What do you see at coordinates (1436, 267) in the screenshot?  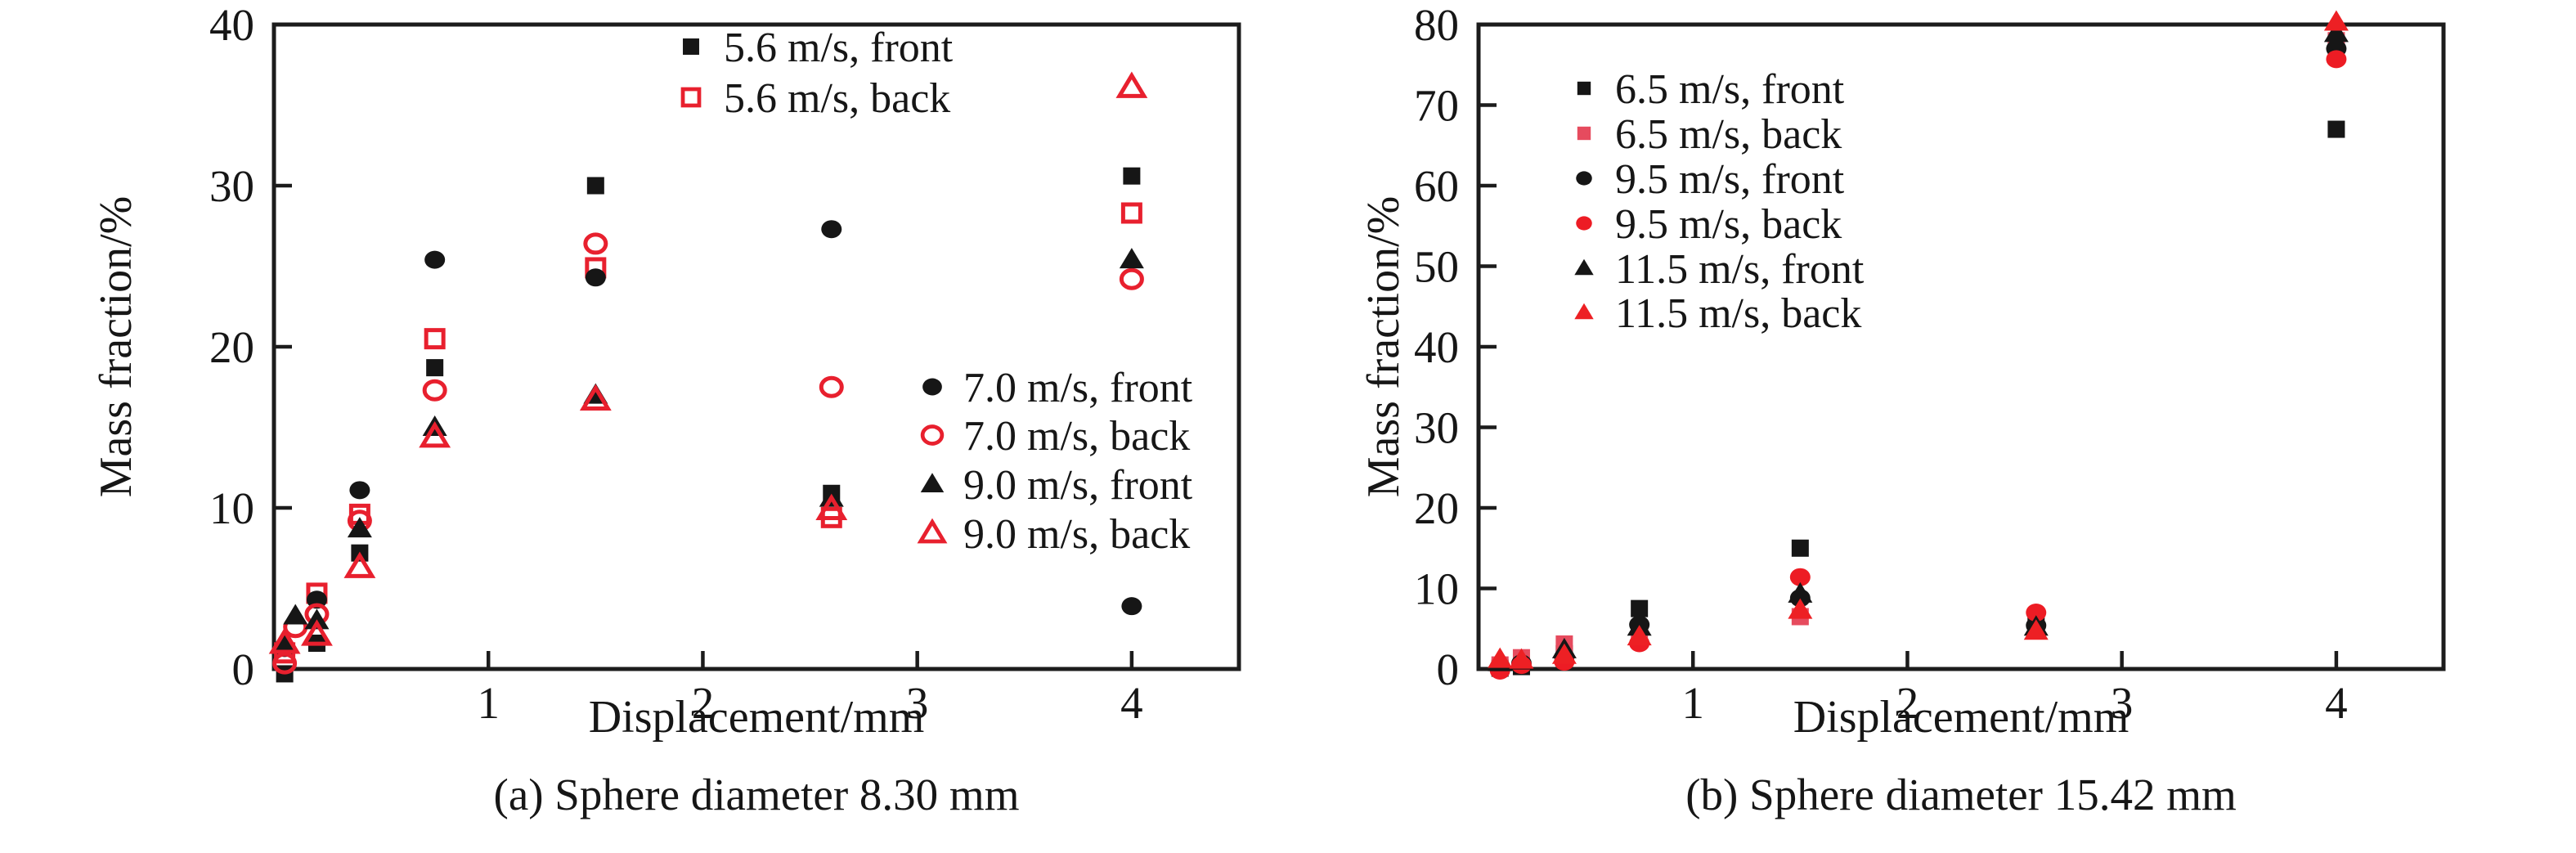 I see `y-tick-label: 50` at bounding box center [1436, 267].